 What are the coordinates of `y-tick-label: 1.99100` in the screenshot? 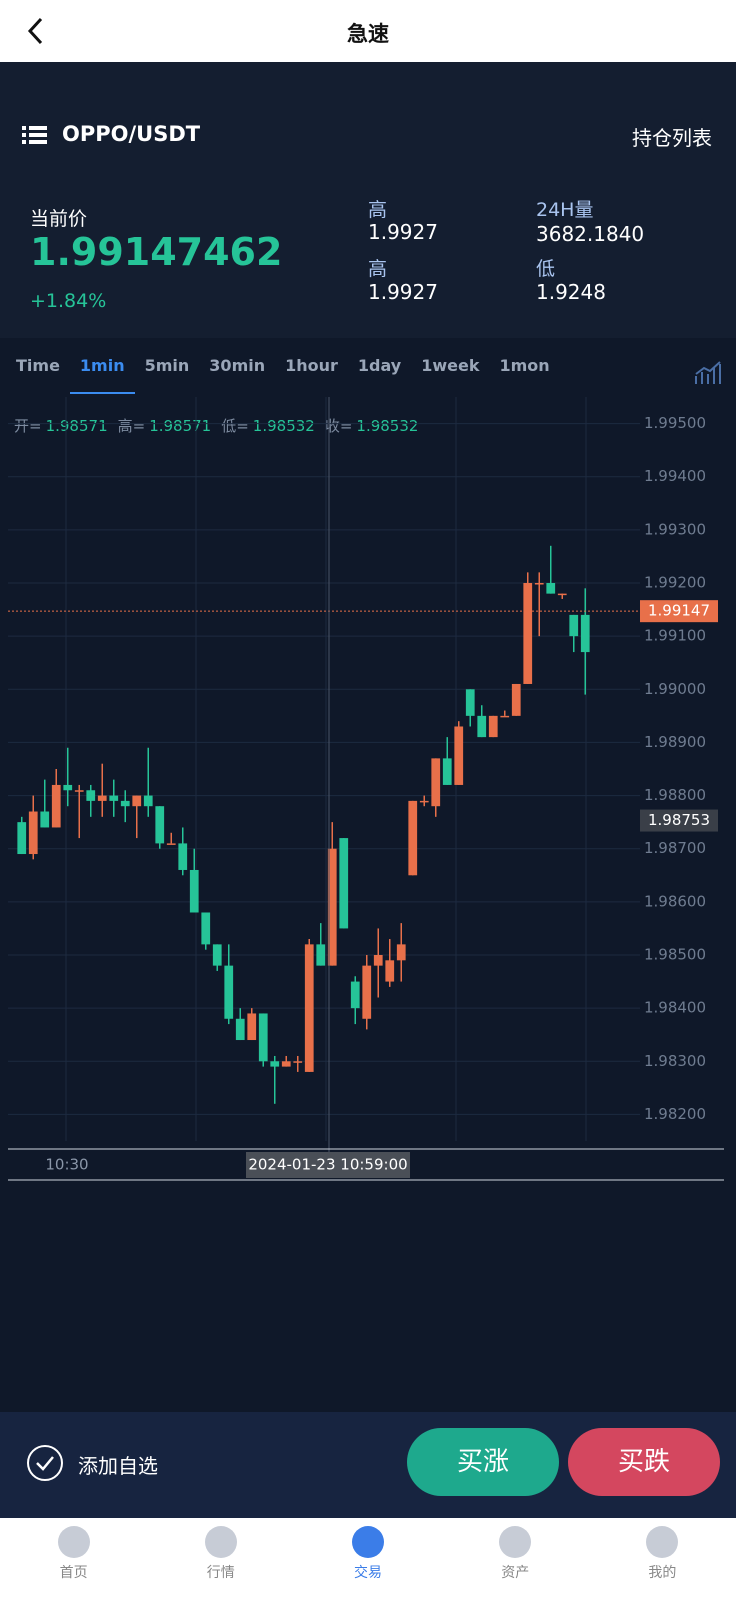 It's located at (675, 636).